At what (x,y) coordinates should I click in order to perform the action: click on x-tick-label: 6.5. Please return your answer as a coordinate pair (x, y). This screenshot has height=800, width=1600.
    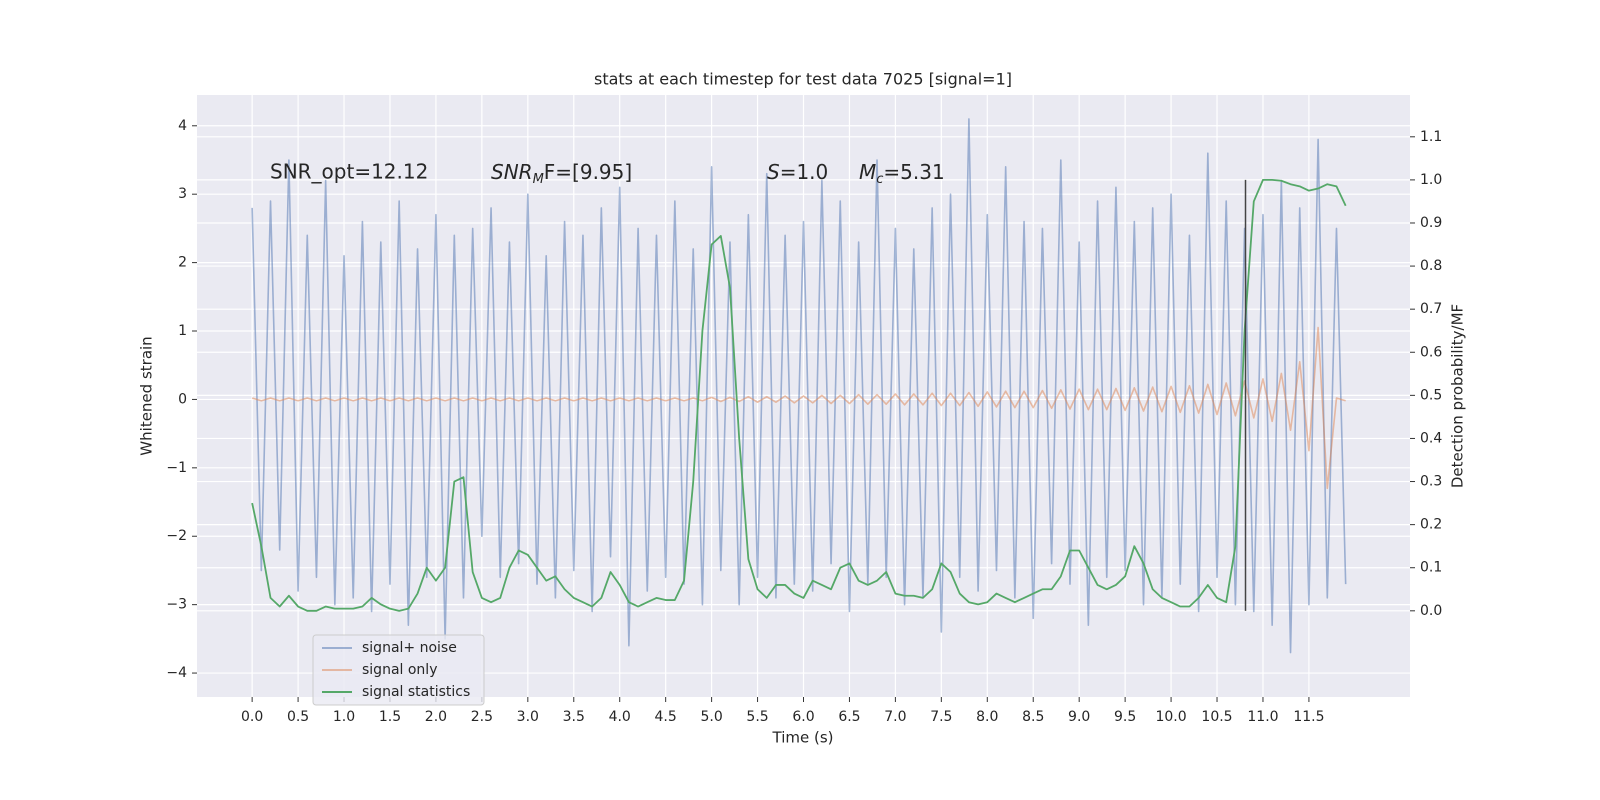
    Looking at the image, I should click on (849, 717).